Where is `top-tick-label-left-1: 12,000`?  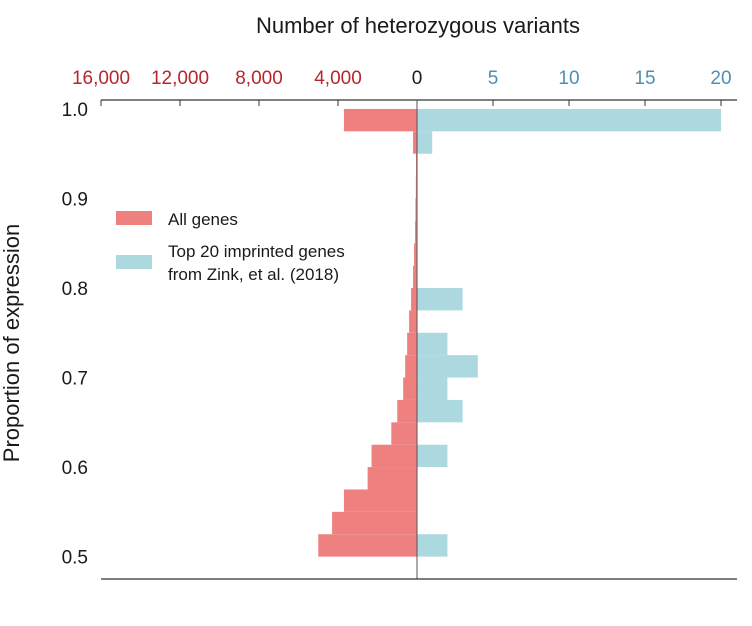
top-tick-label-left-1: 12,000 is located at coordinates (180, 78).